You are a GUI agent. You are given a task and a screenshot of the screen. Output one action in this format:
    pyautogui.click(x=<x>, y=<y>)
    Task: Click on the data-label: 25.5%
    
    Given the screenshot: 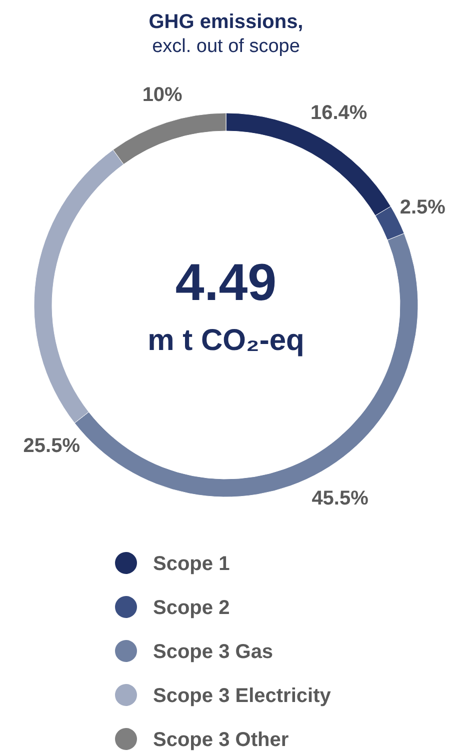 What is the action you would take?
    pyautogui.click(x=51, y=446)
    